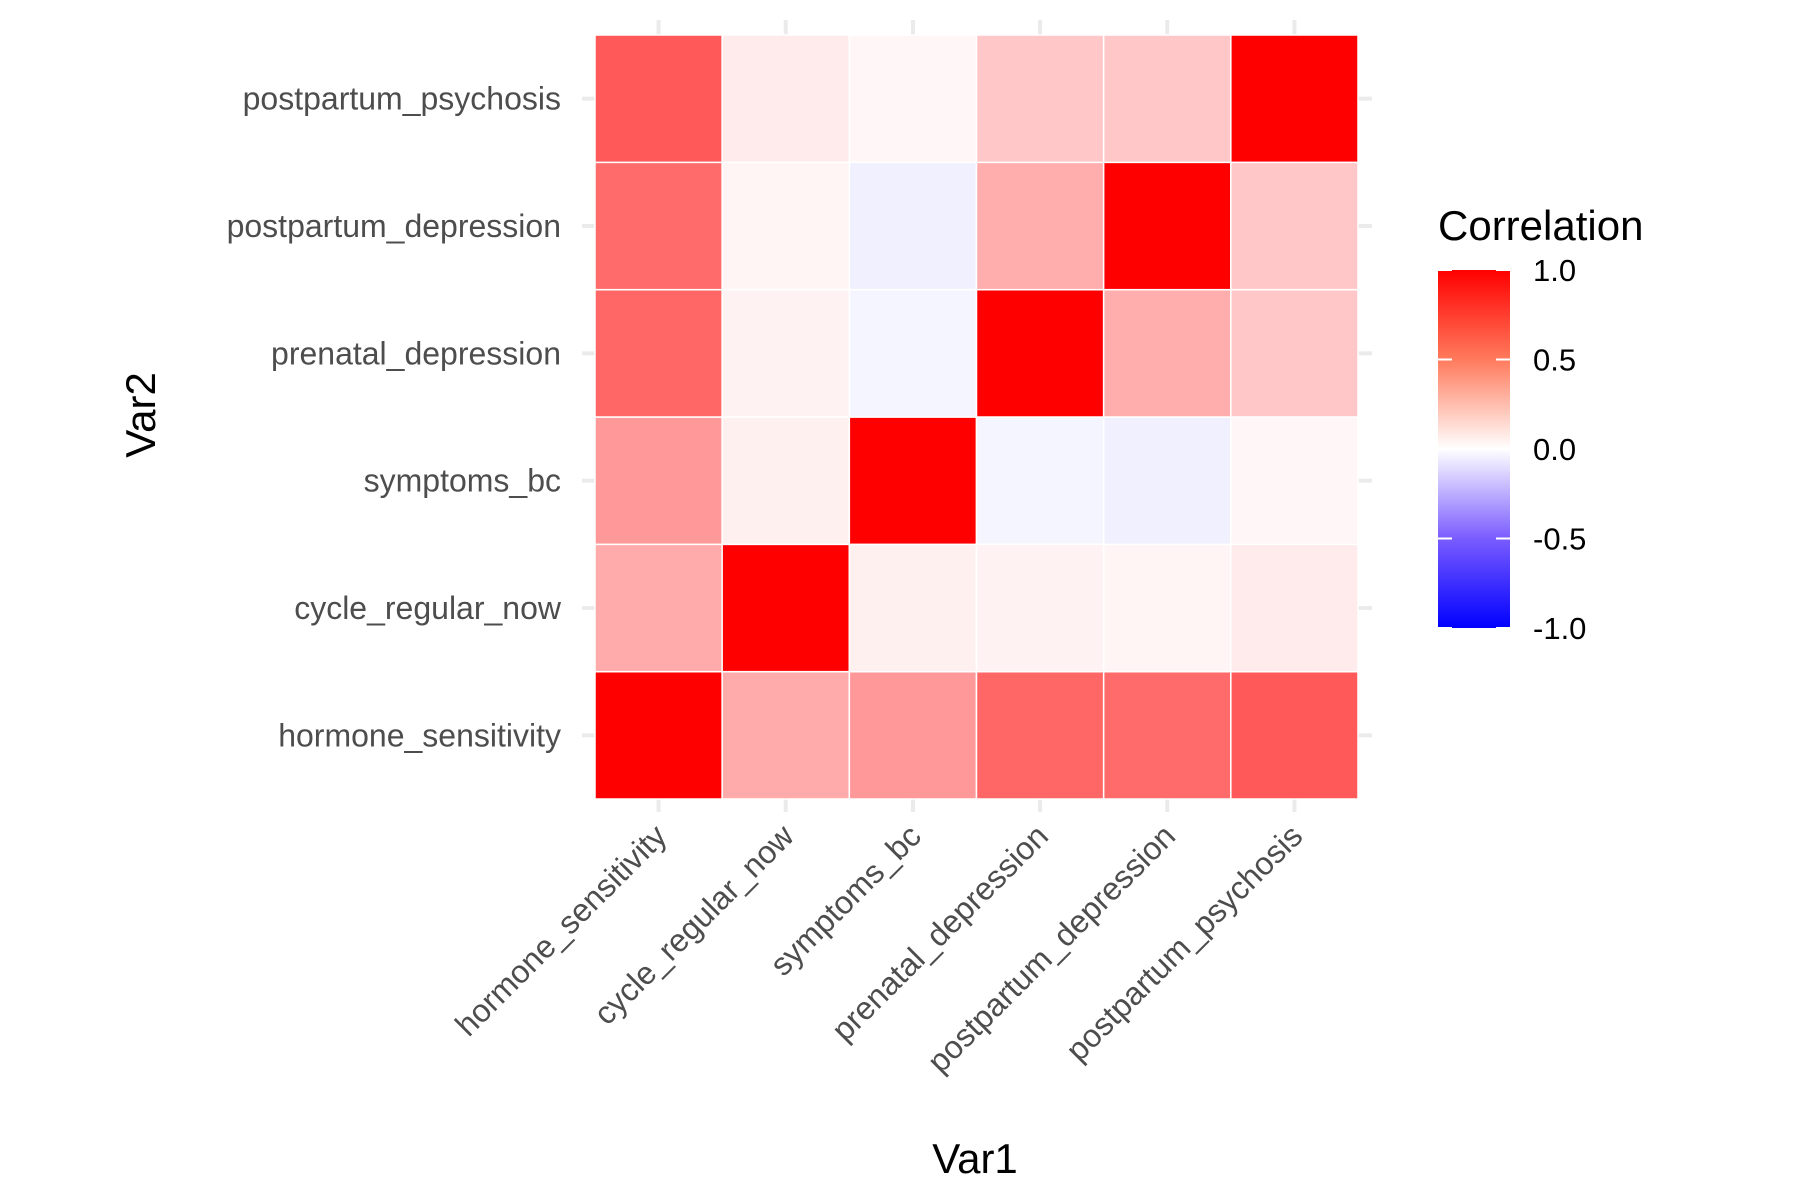 This screenshot has height=1200, width=1800. What do you see at coordinates (416, 353) in the screenshot?
I see `y-tick-label: prenatal_depression` at bounding box center [416, 353].